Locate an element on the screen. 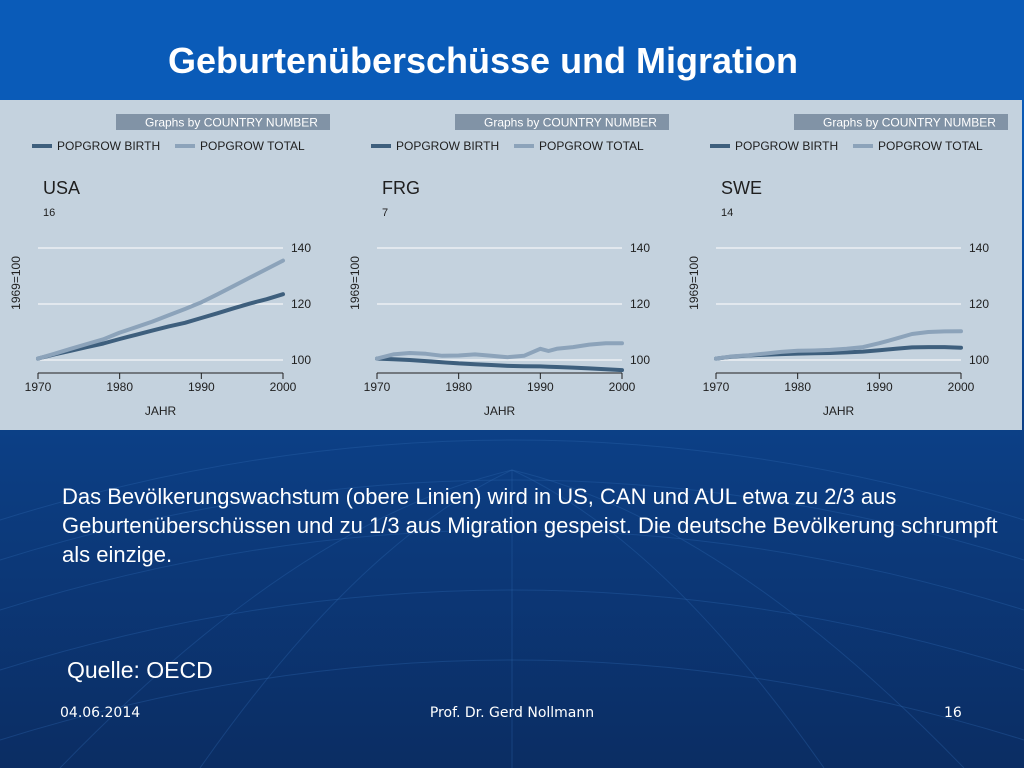 This screenshot has height=768, width=1024. panel-title: USA is located at coordinates (61, 188).